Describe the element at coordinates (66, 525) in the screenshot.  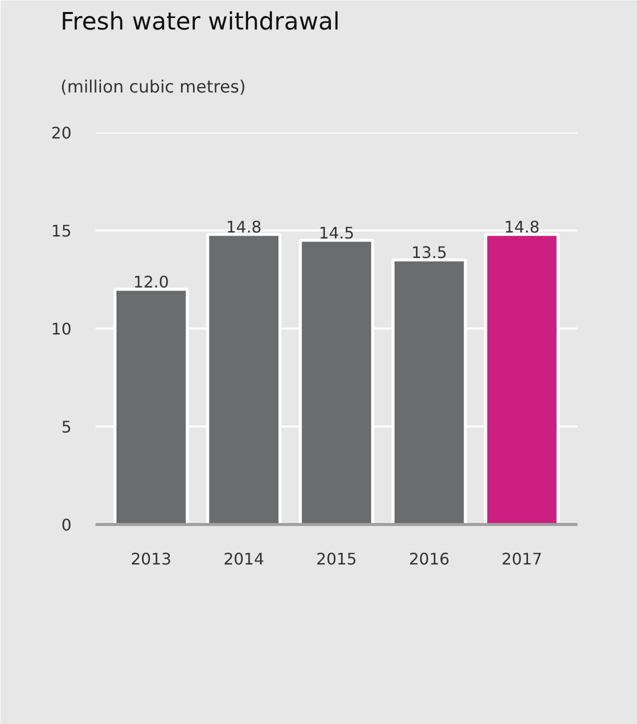
I see `y-tick-label: 0` at that location.